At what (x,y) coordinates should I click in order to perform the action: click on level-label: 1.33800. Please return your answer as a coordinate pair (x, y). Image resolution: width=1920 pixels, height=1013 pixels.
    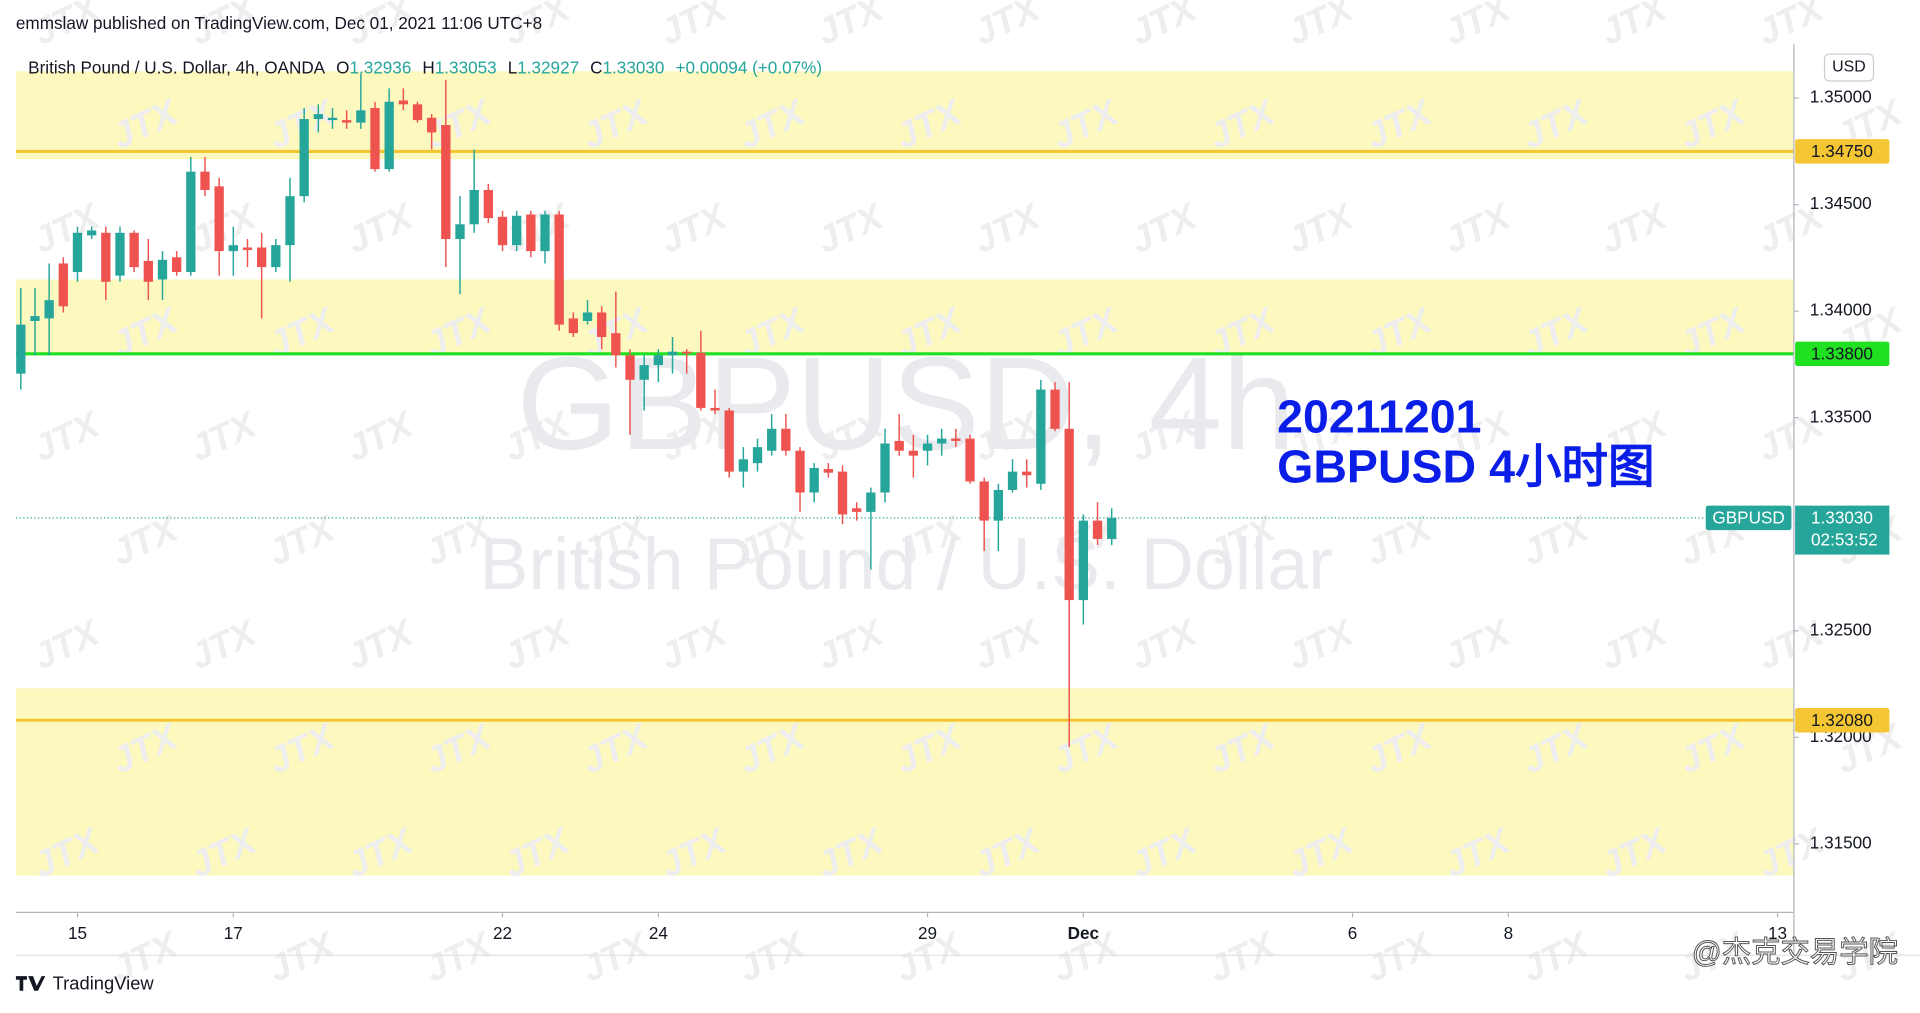
    Looking at the image, I should click on (1842, 354).